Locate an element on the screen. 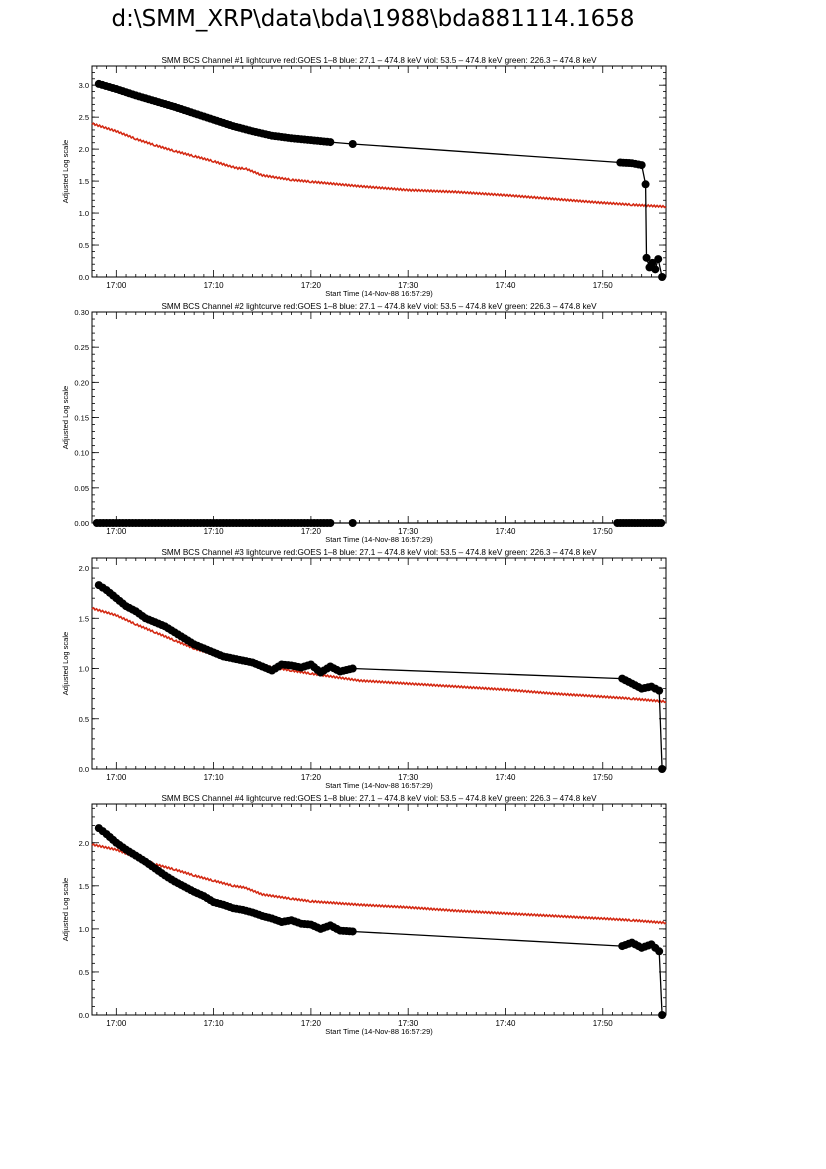 The width and height of the screenshot is (826, 1169). y-tick-label: 2.5 is located at coordinates (84, 117).